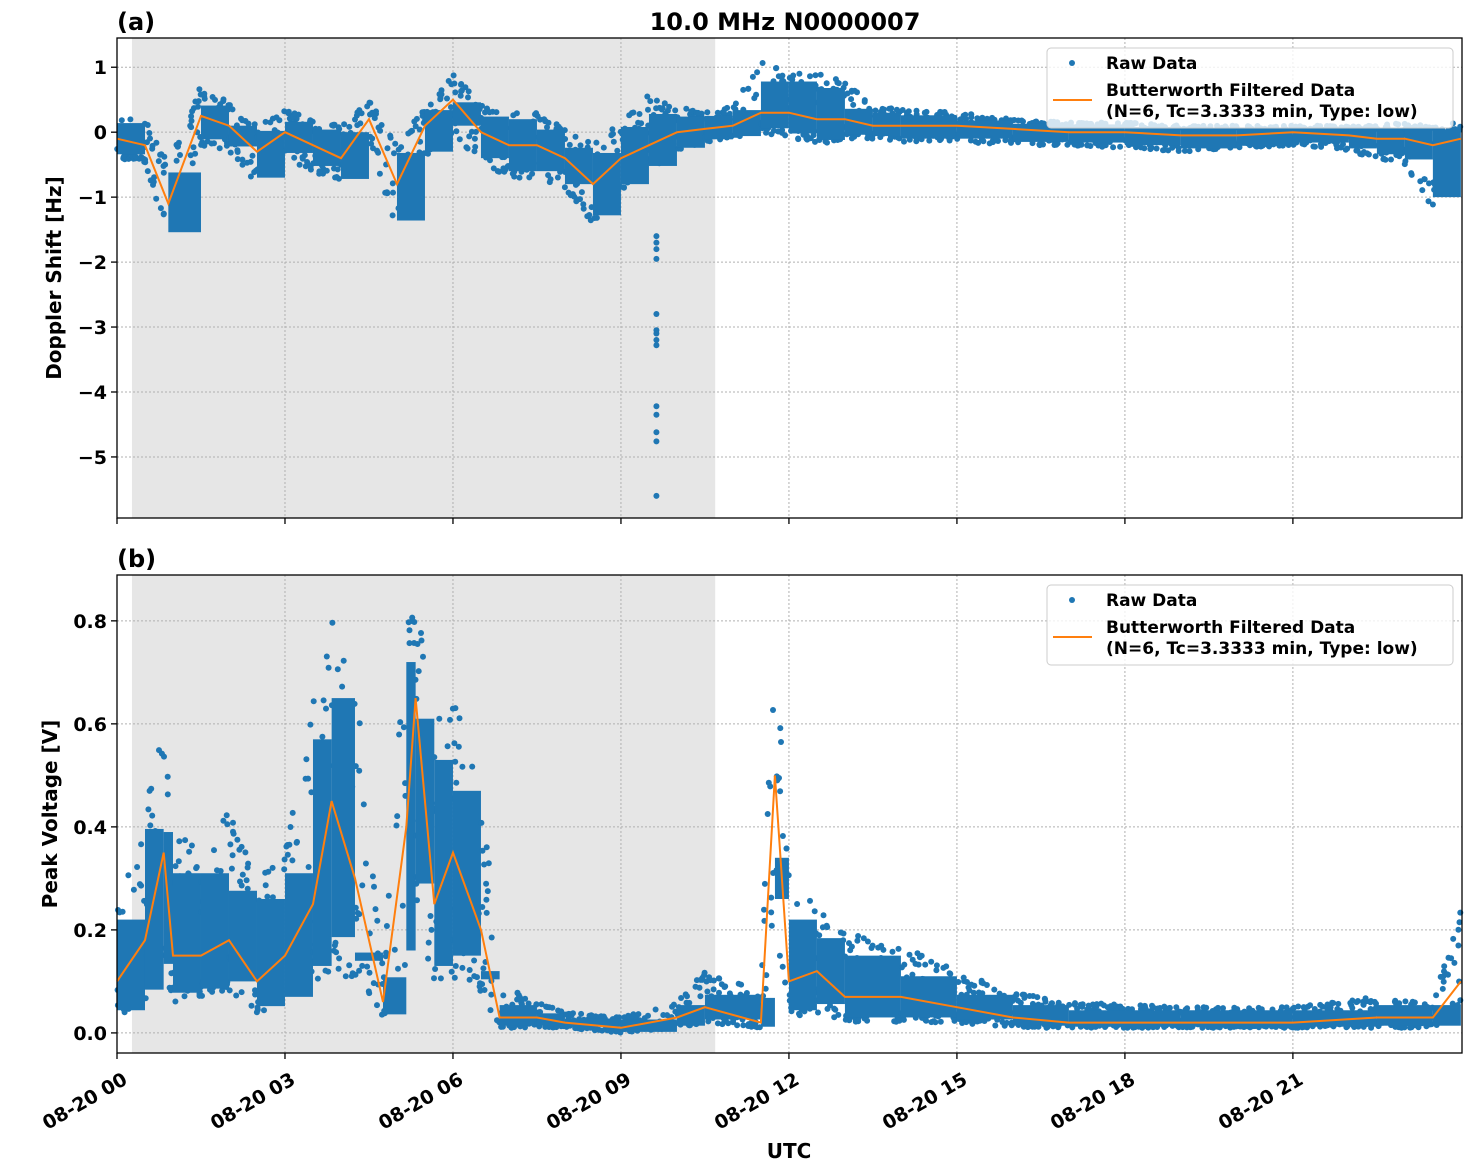  What do you see at coordinates (90, 931) in the screenshot?
I see `y-tick-label: 0.2` at bounding box center [90, 931].